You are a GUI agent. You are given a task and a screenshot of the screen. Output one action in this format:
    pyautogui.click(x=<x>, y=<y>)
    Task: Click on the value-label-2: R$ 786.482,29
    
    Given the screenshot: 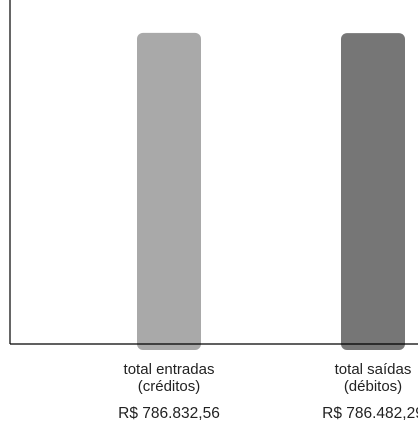 What is the action you would take?
    pyautogui.click(x=370, y=413)
    